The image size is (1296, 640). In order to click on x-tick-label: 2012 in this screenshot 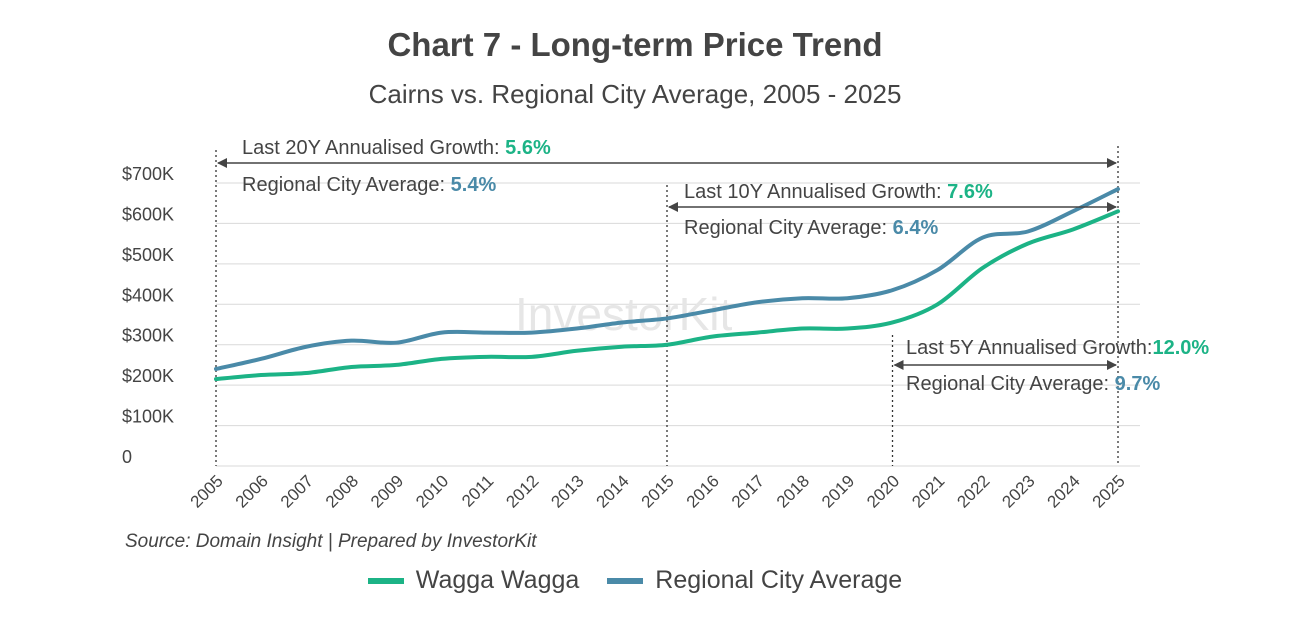, I will do `click(522, 491)`.